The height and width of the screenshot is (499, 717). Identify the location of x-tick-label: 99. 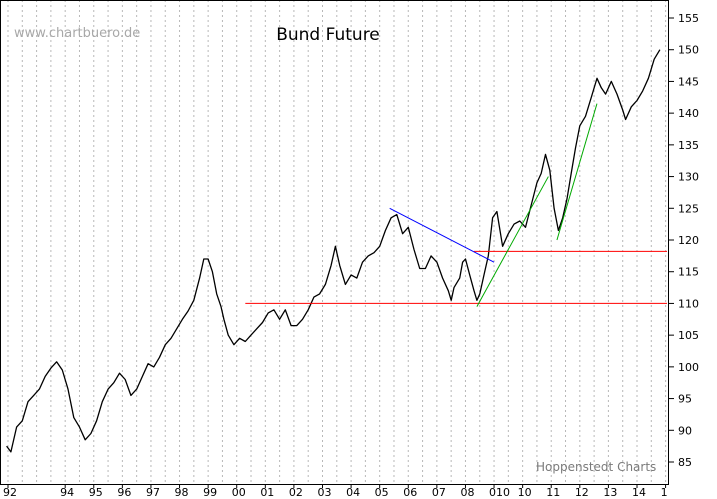
(210, 492).